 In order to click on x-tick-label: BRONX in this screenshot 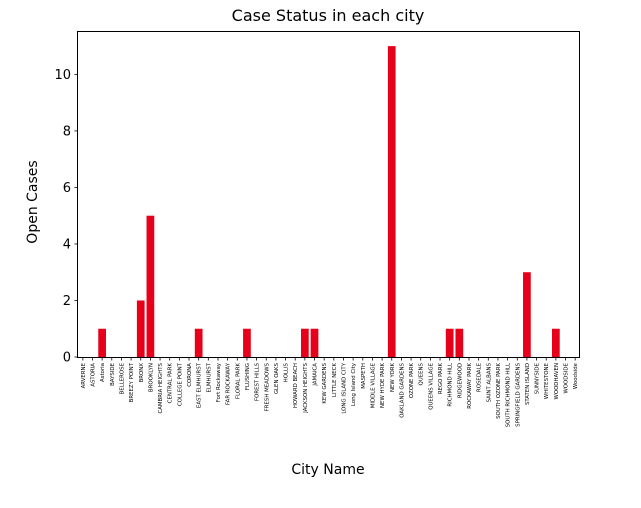, I will do `click(142, 373)`.